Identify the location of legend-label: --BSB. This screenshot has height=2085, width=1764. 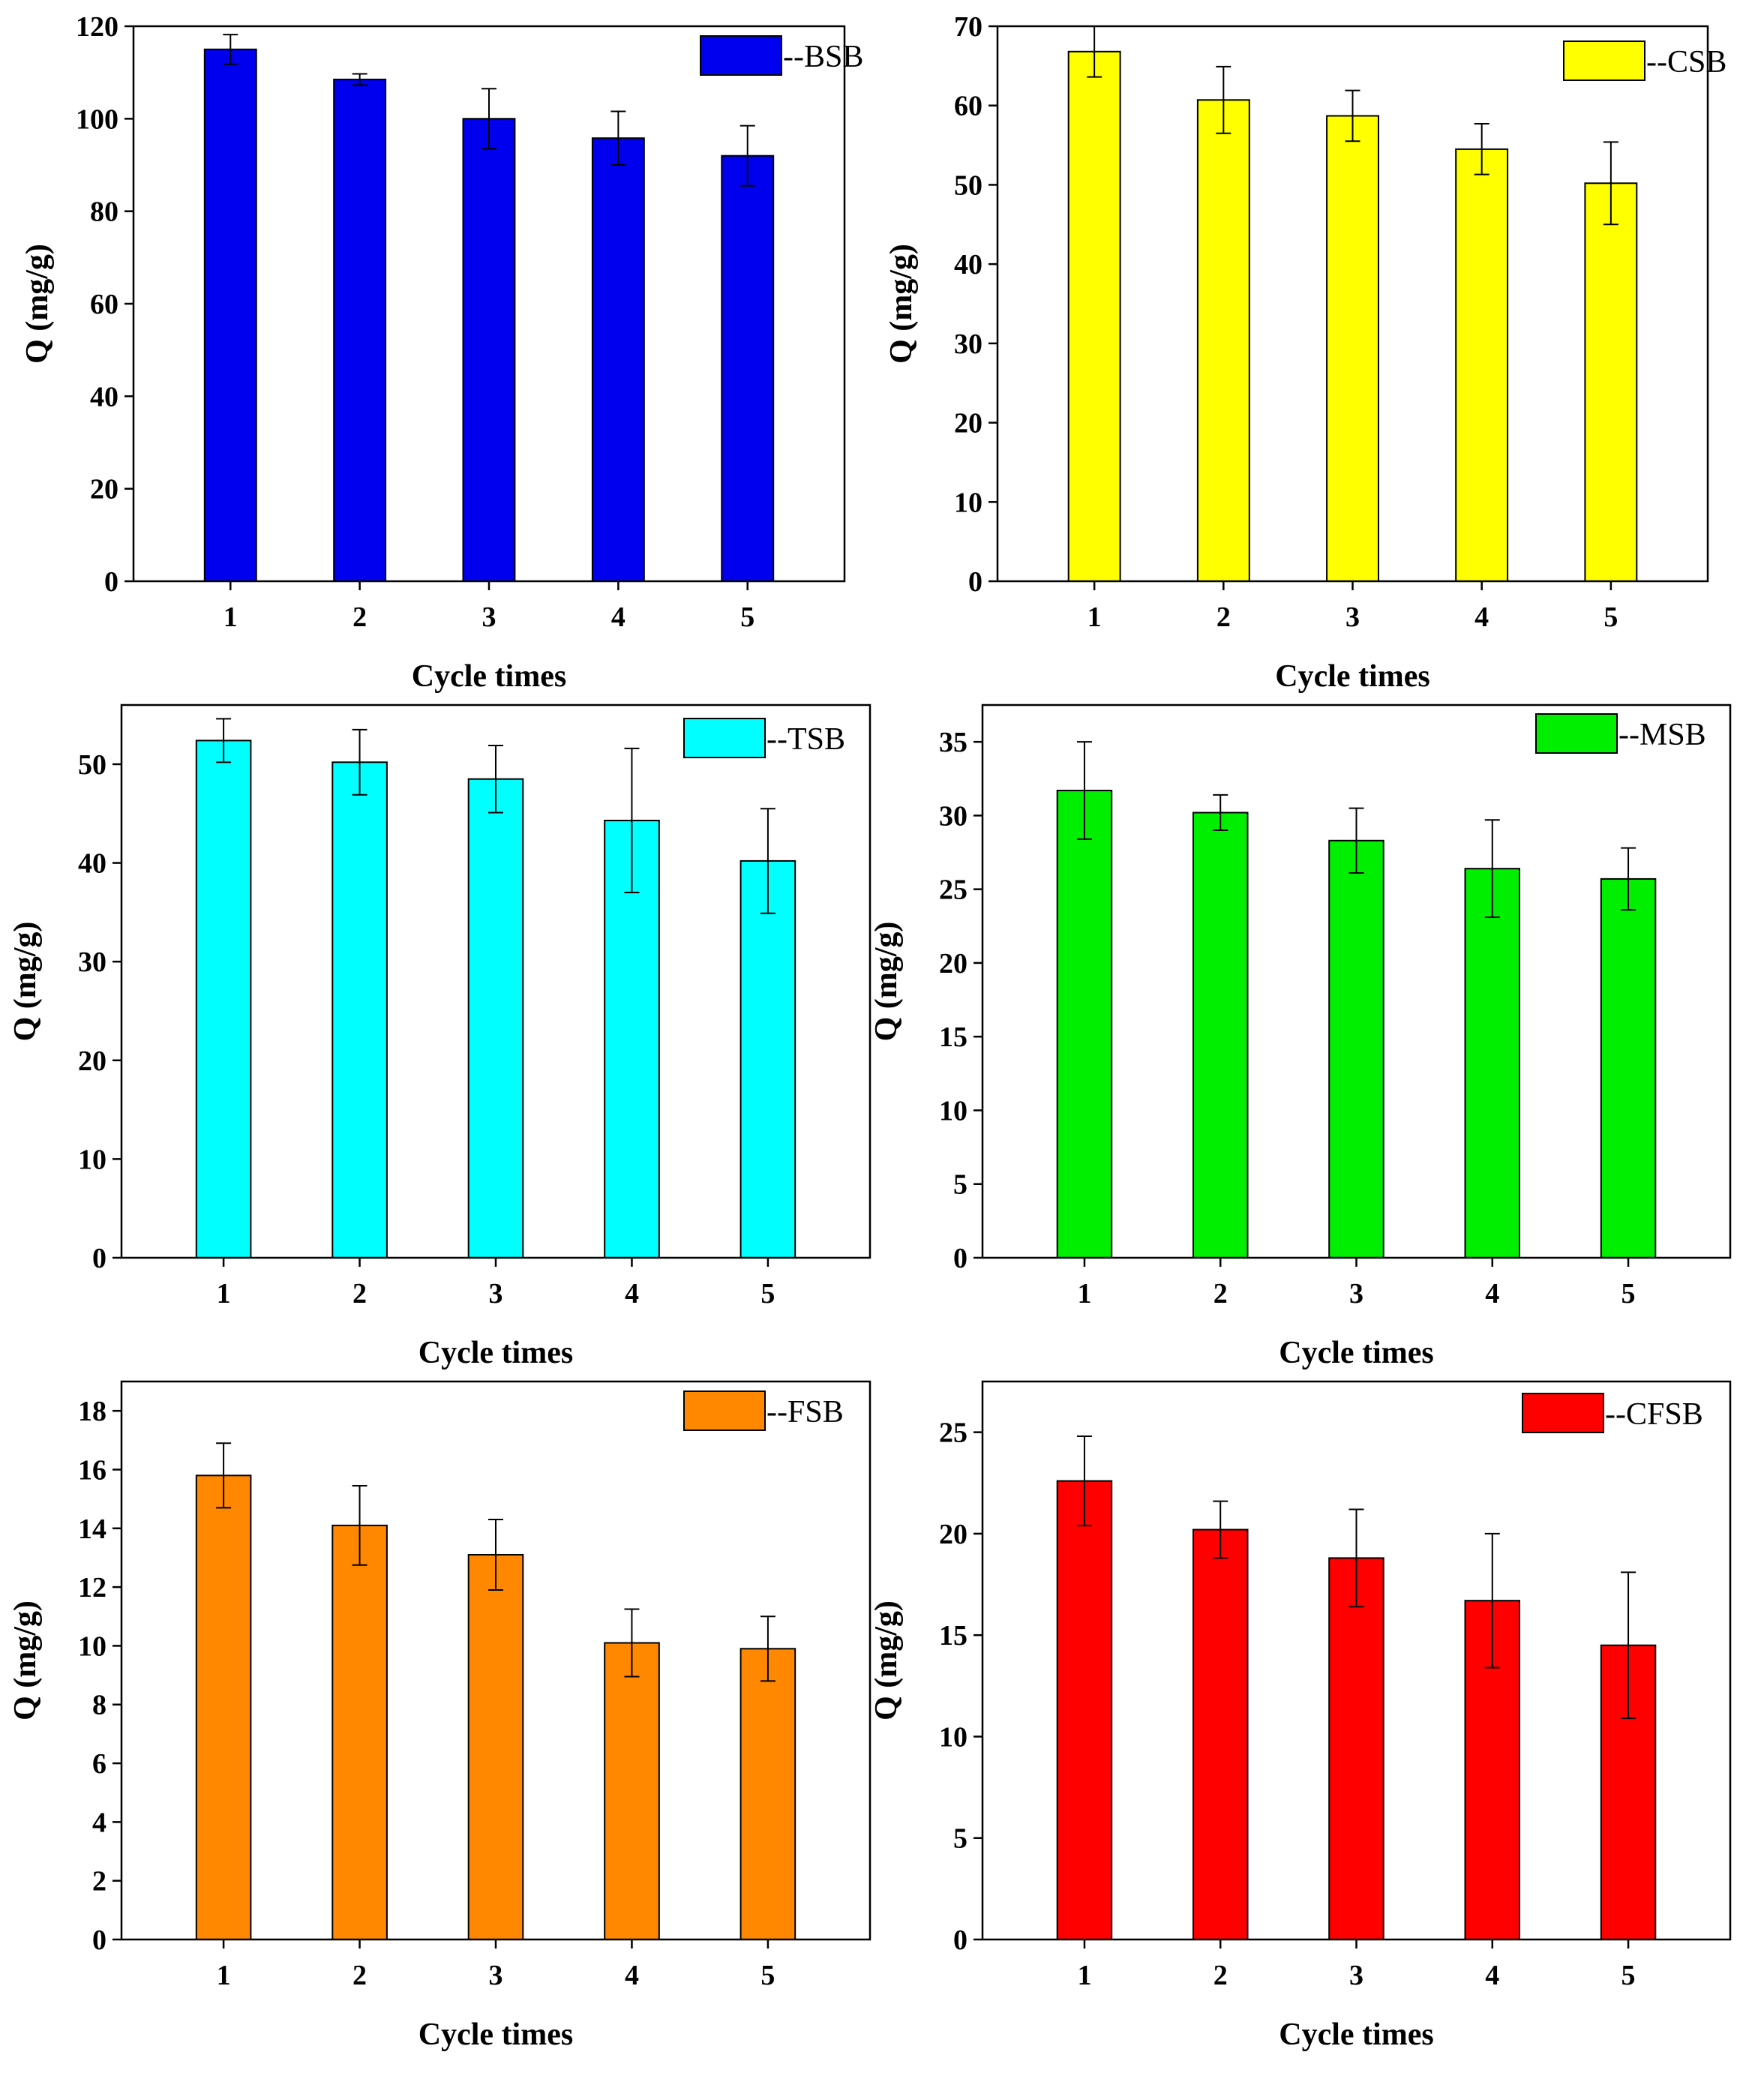
(823, 57).